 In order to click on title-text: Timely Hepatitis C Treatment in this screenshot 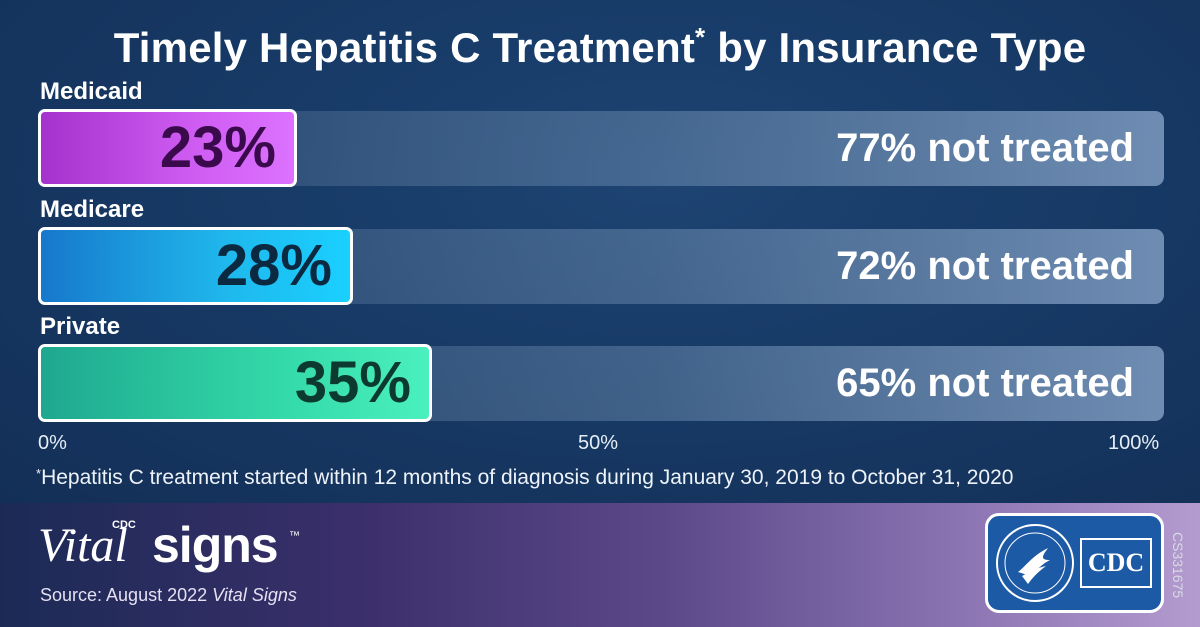, I will do `click(404, 47)`.